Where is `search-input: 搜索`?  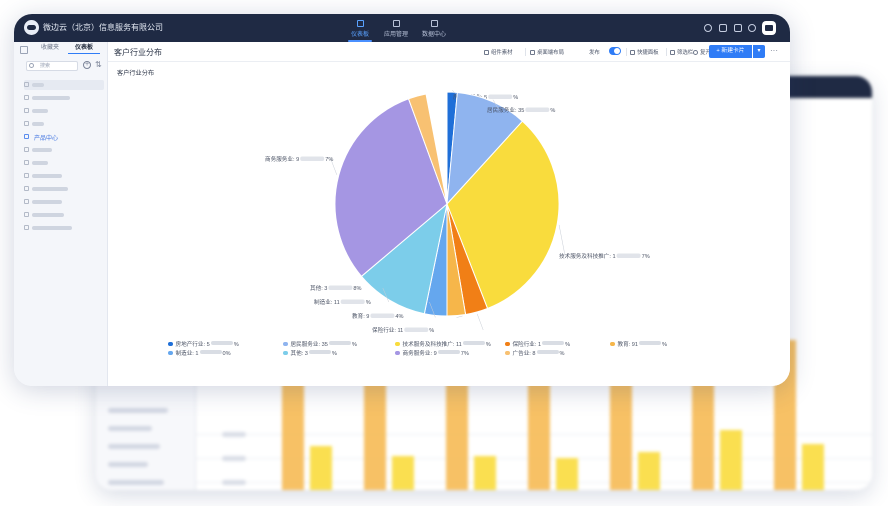 search-input: 搜索 is located at coordinates (52, 66).